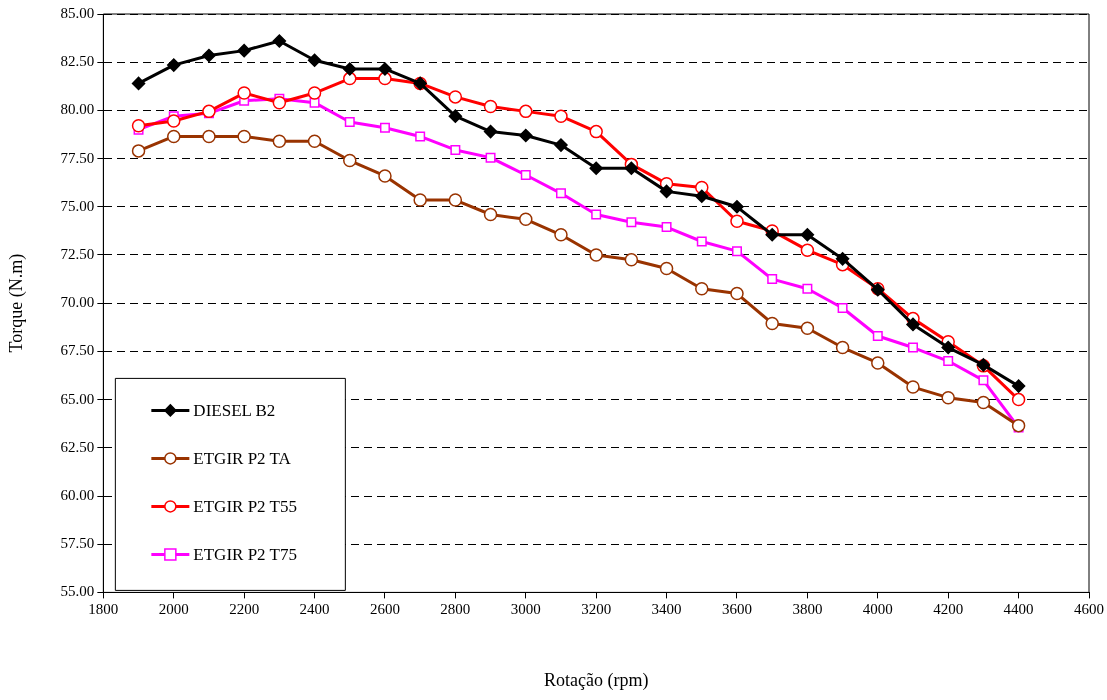 The image size is (1107, 700). I want to click on legend-label: ETGIR P2 T55, so click(245, 506).